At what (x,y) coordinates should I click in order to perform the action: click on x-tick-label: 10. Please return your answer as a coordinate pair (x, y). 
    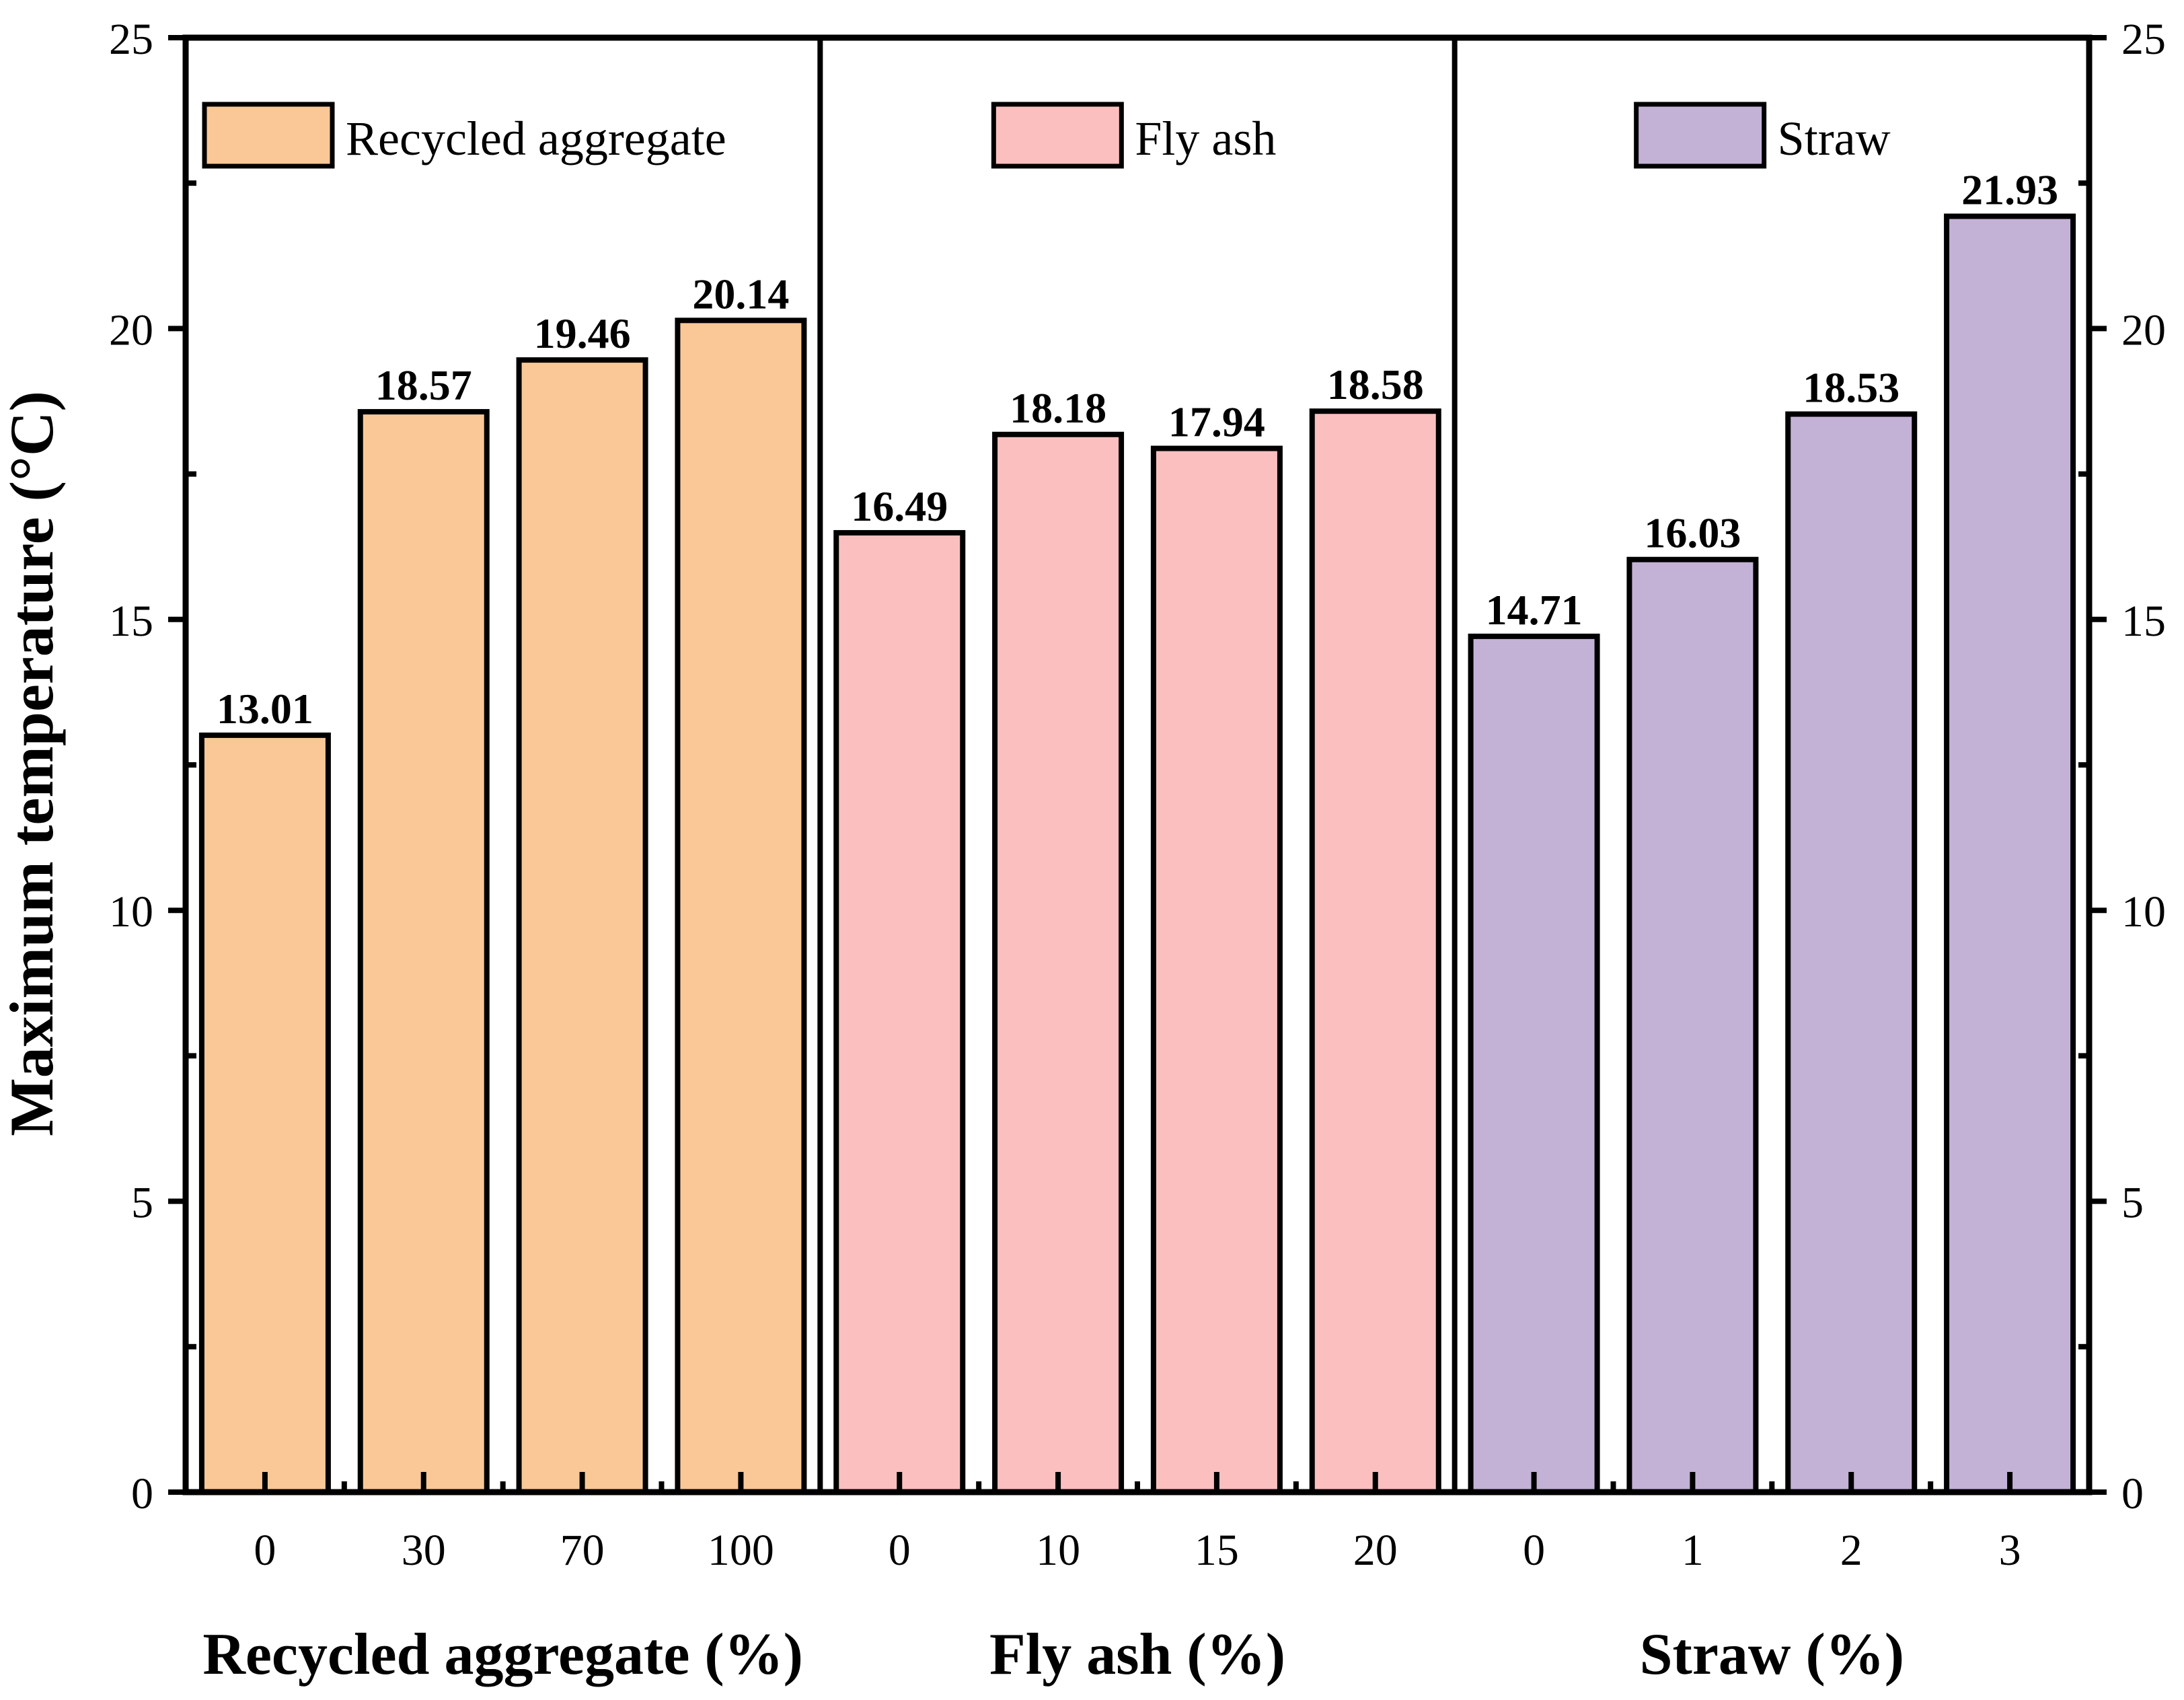
    Looking at the image, I should click on (1058, 1550).